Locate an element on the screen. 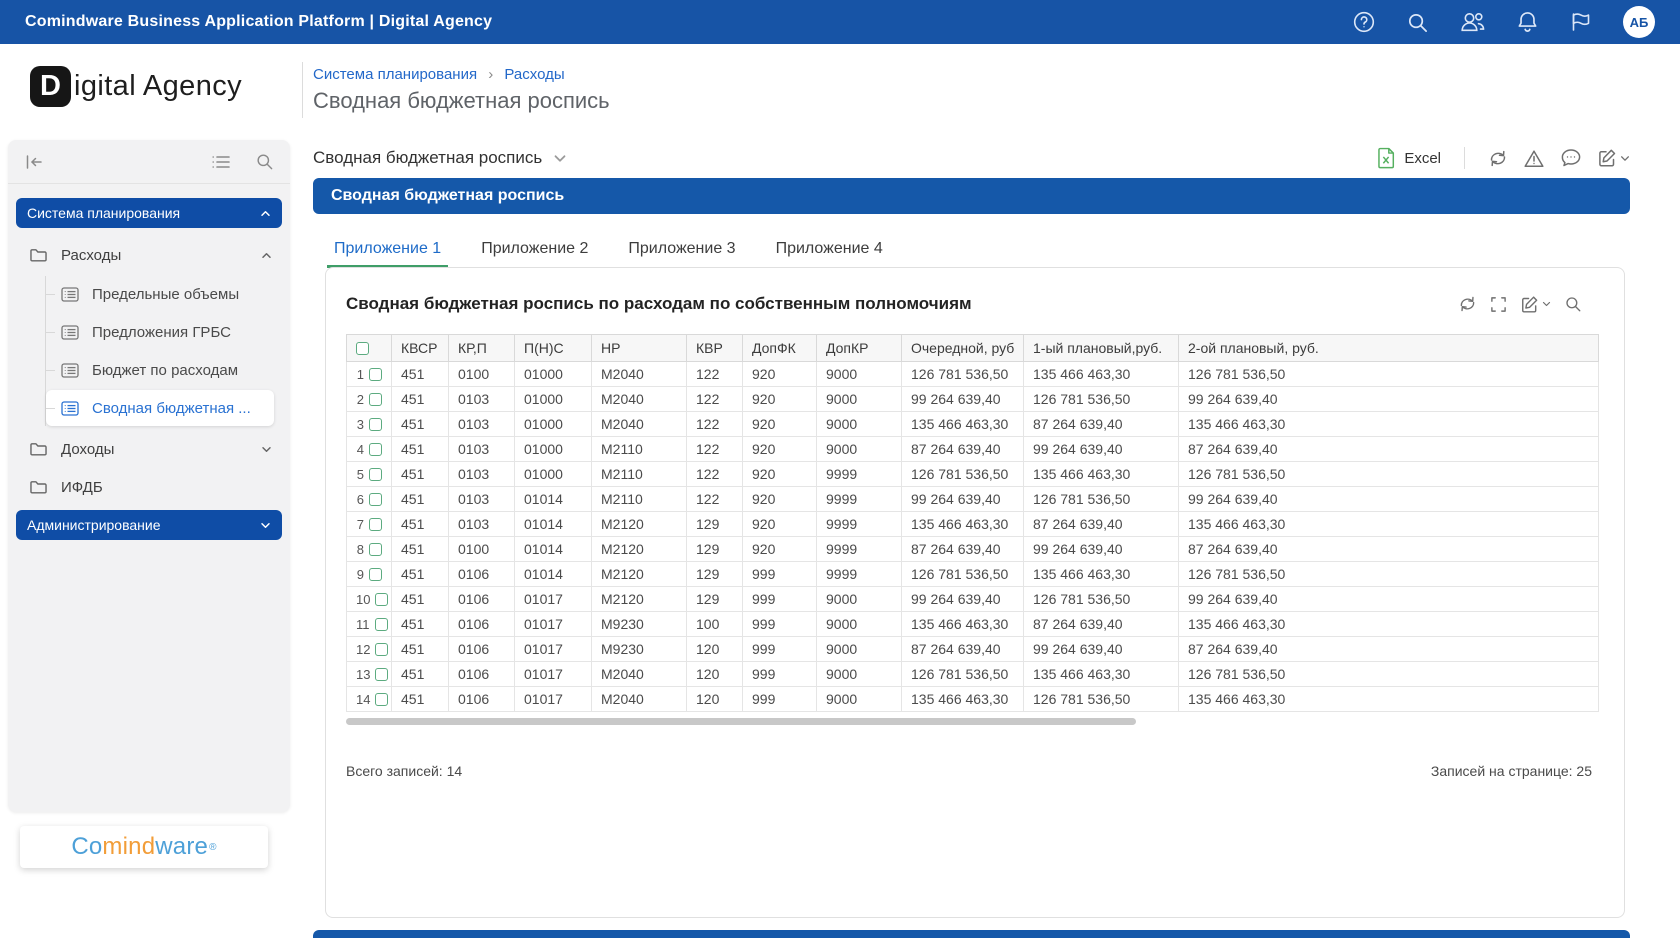  row-number: 11 is located at coordinates (363, 624).